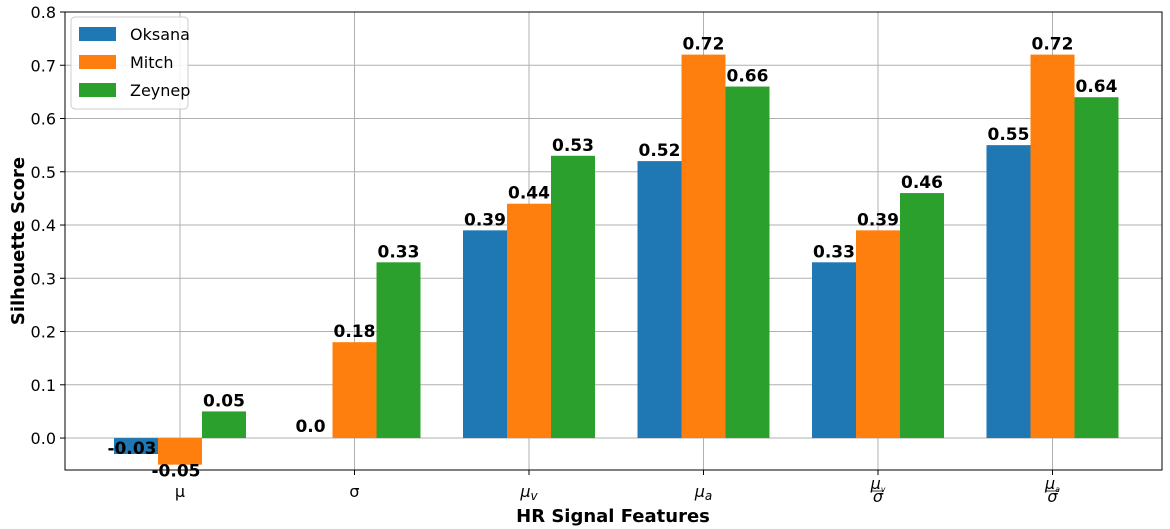  Describe the element at coordinates (18, 241) in the screenshot. I see `y-axis-title: Silhouette Score` at that location.